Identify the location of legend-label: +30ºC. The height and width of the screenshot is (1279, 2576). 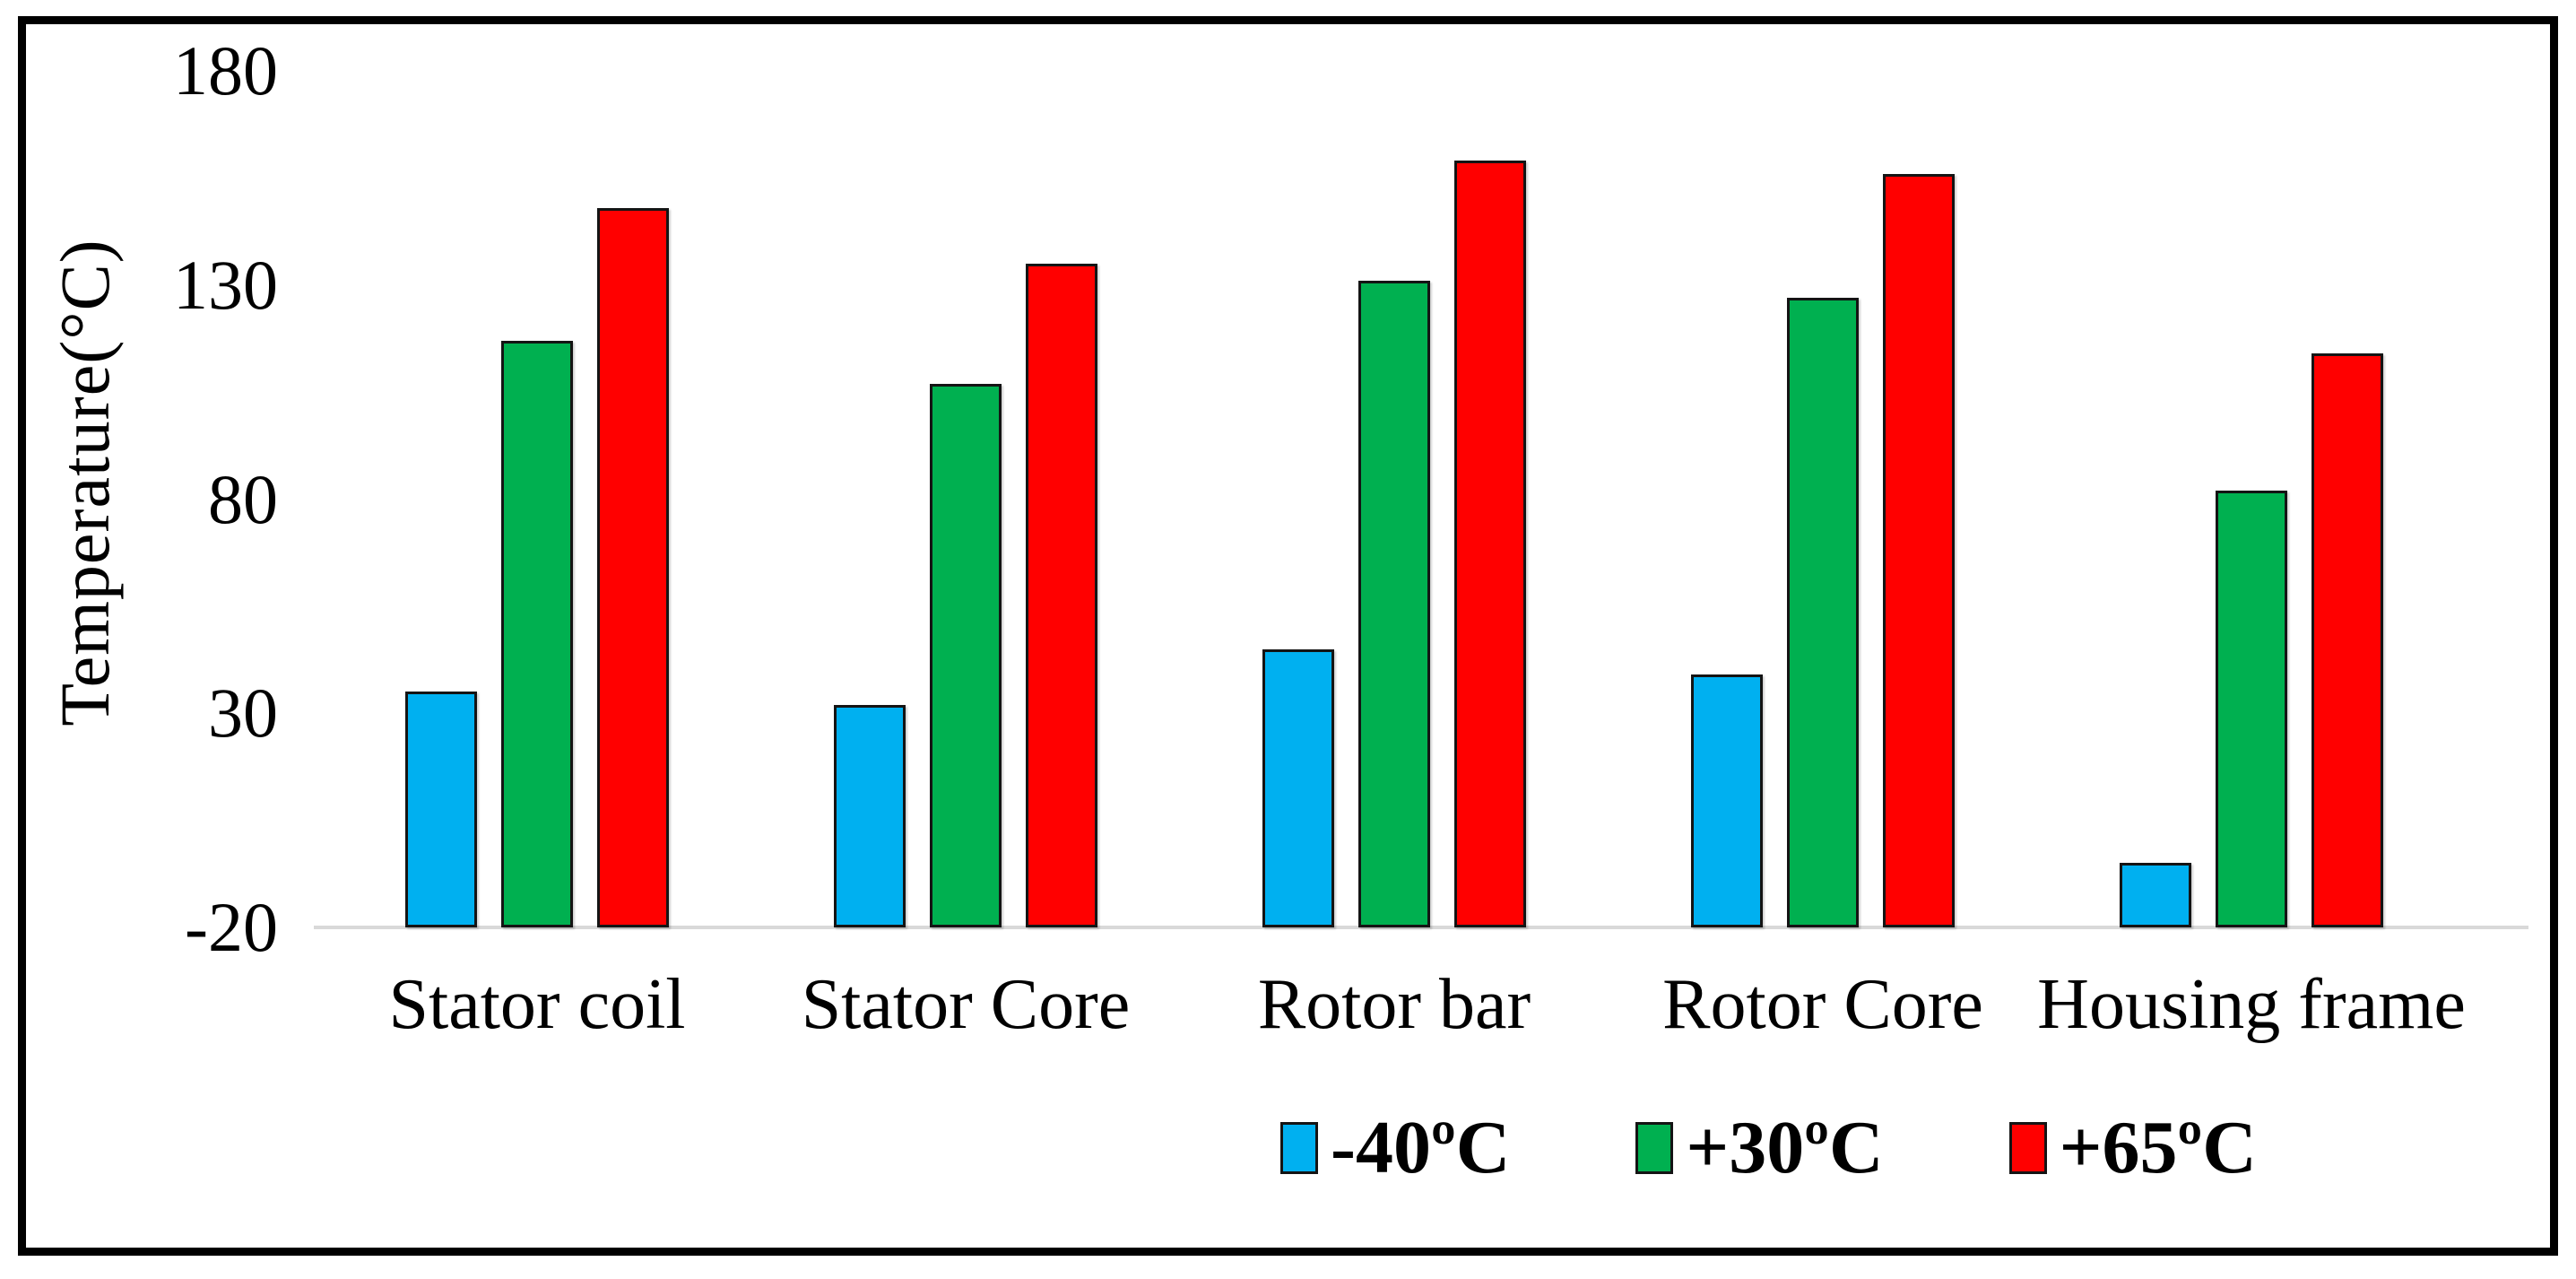
(1785, 1147).